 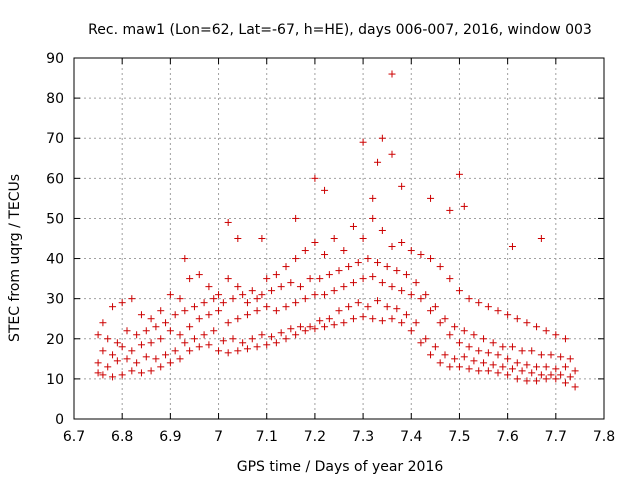 What do you see at coordinates (55, 260) in the screenshot?
I see `y-tick-label: 40` at bounding box center [55, 260].